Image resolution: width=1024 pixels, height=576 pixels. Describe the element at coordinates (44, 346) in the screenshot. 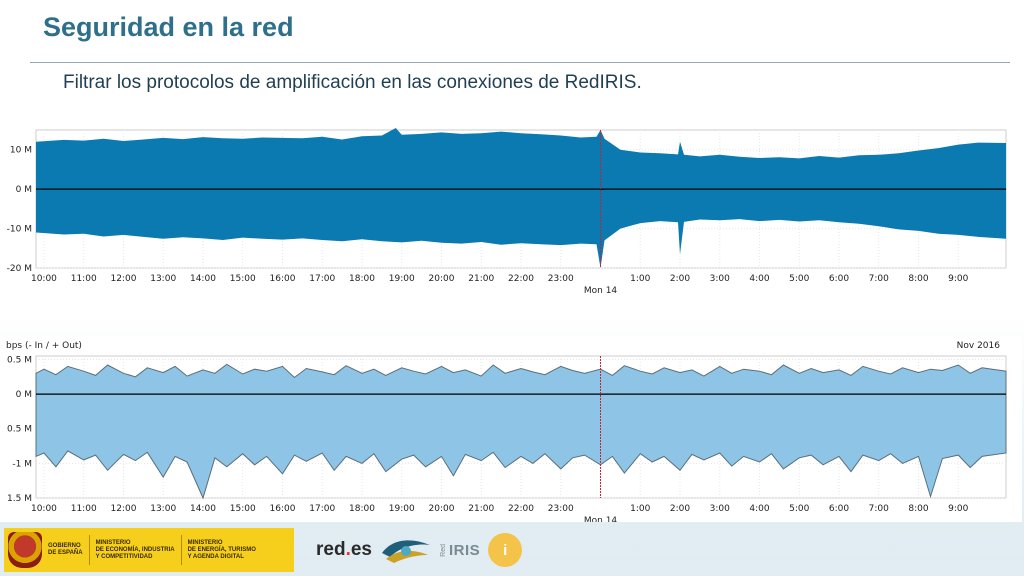

I see `y-axis-label: bps (- In / + Out)` at that location.